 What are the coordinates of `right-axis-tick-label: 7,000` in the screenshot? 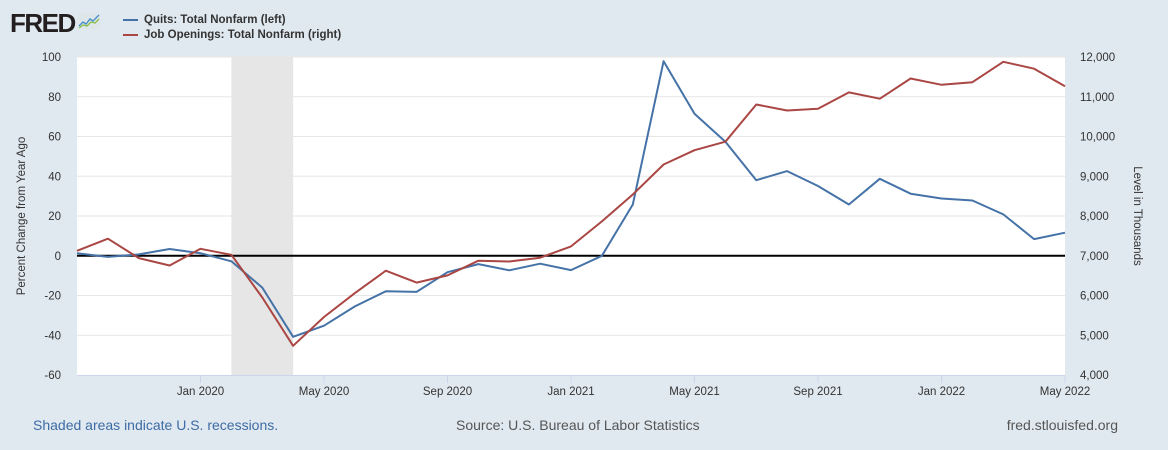 It's located at (1094, 257).